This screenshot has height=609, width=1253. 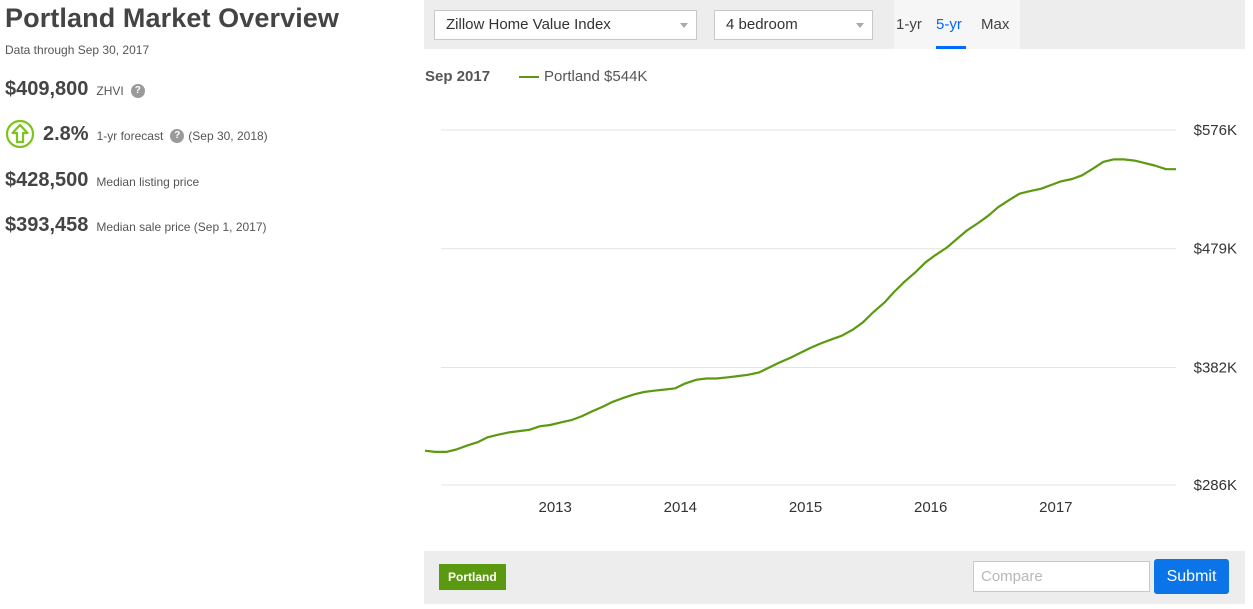 I want to click on x-tick-label: 2016, so click(x=930, y=507).